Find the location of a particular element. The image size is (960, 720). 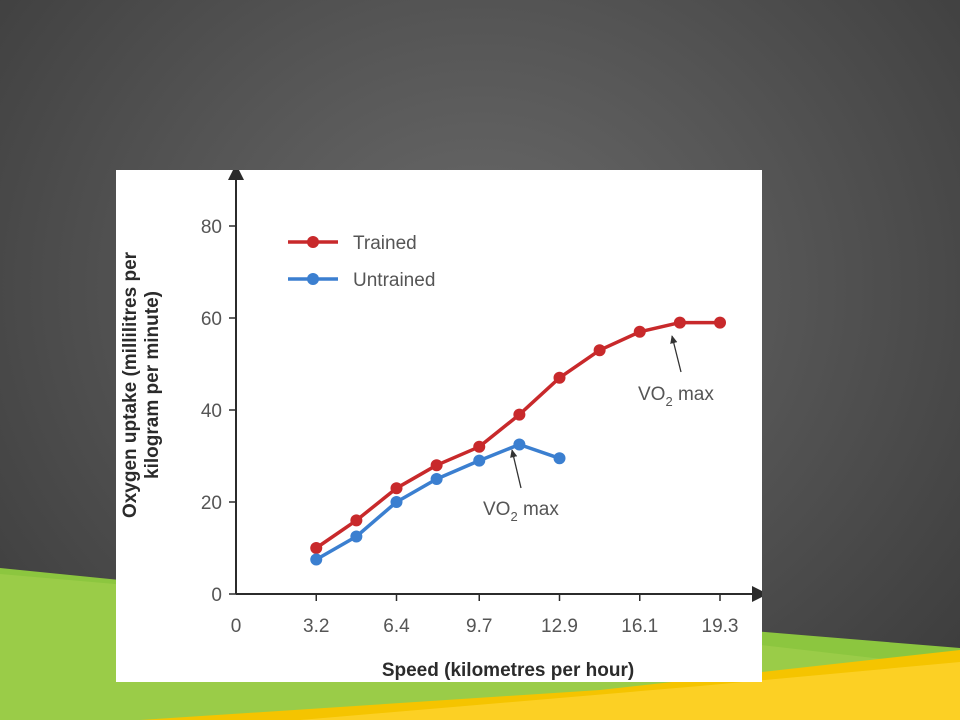

legend: Trained Untrained is located at coordinates (361, 262).